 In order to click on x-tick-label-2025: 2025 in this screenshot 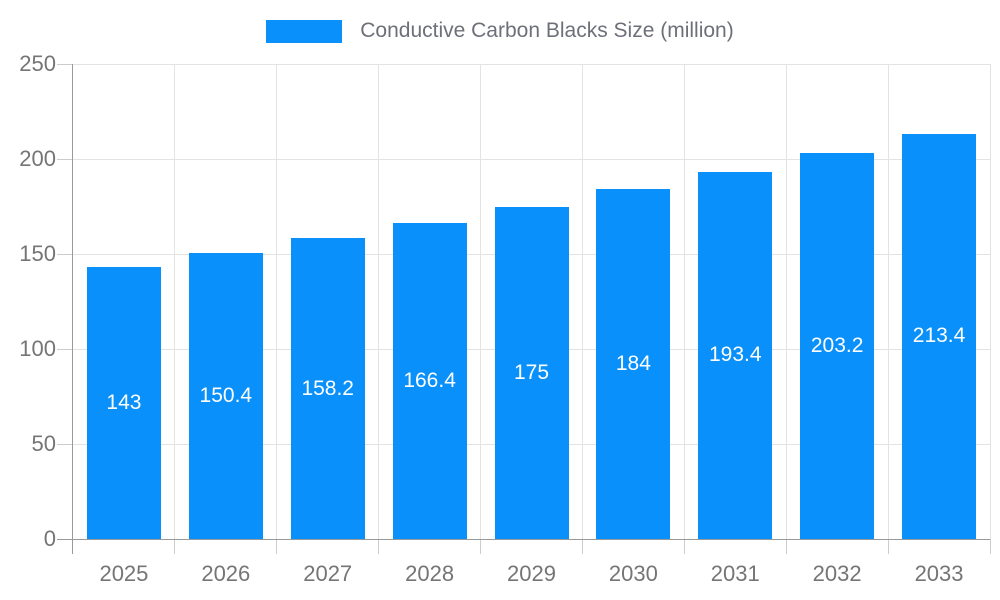, I will do `click(124, 573)`.